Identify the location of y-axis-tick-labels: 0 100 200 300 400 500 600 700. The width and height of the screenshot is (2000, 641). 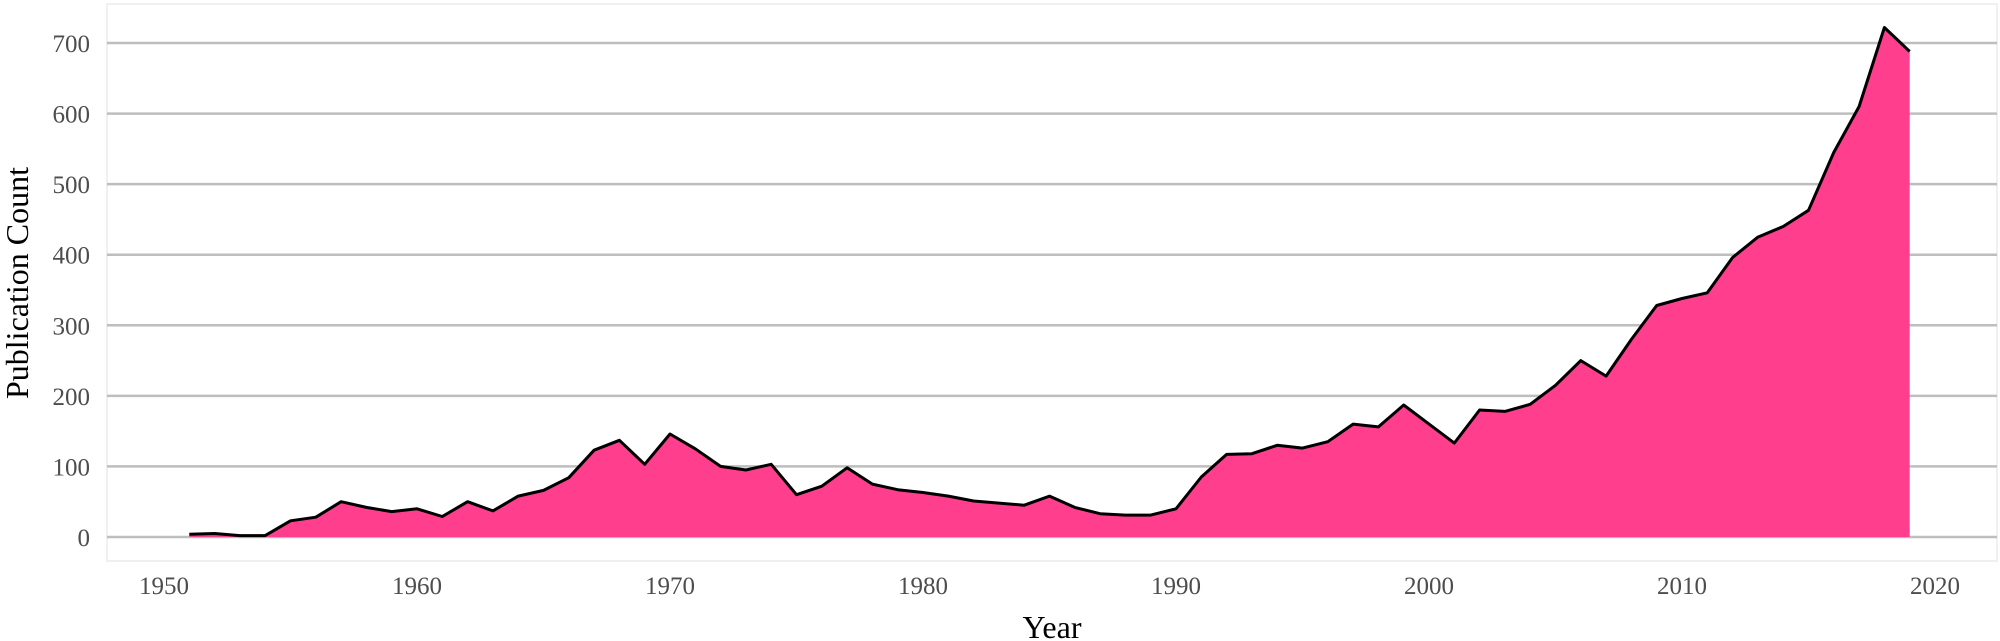
(72, 291).